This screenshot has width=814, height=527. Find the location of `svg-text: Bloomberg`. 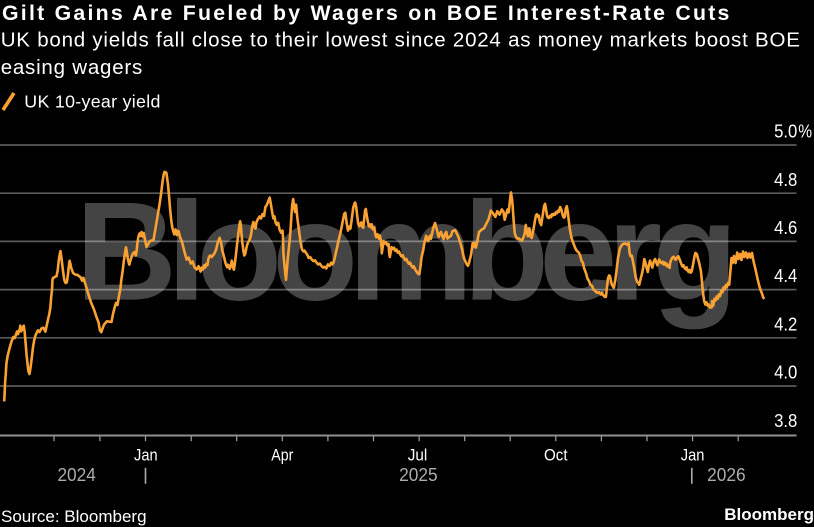

svg-text: Bloomberg is located at coordinates (769, 514).